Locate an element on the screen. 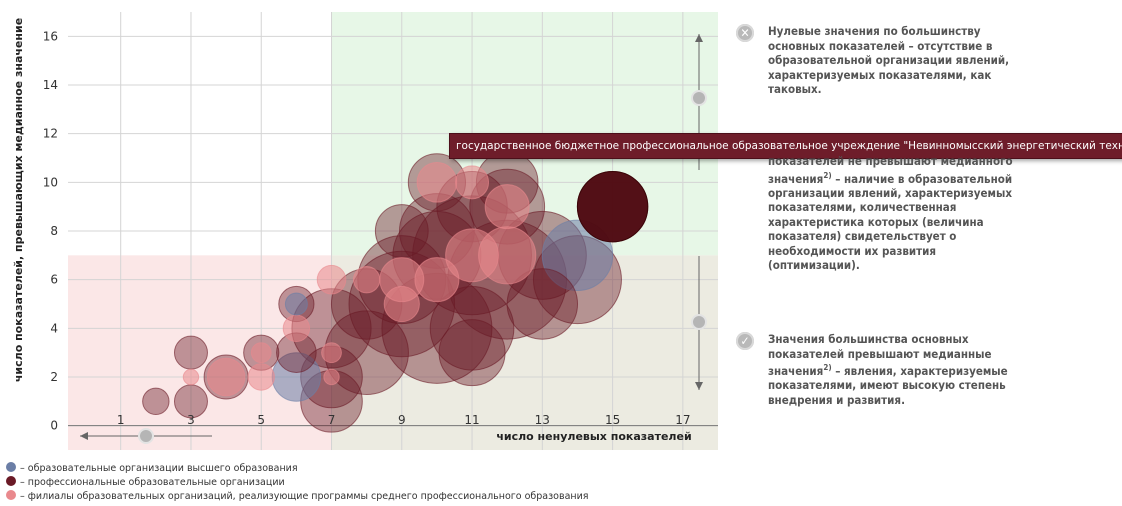  y-tick-label: 16 is located at coordinates (50, 36).